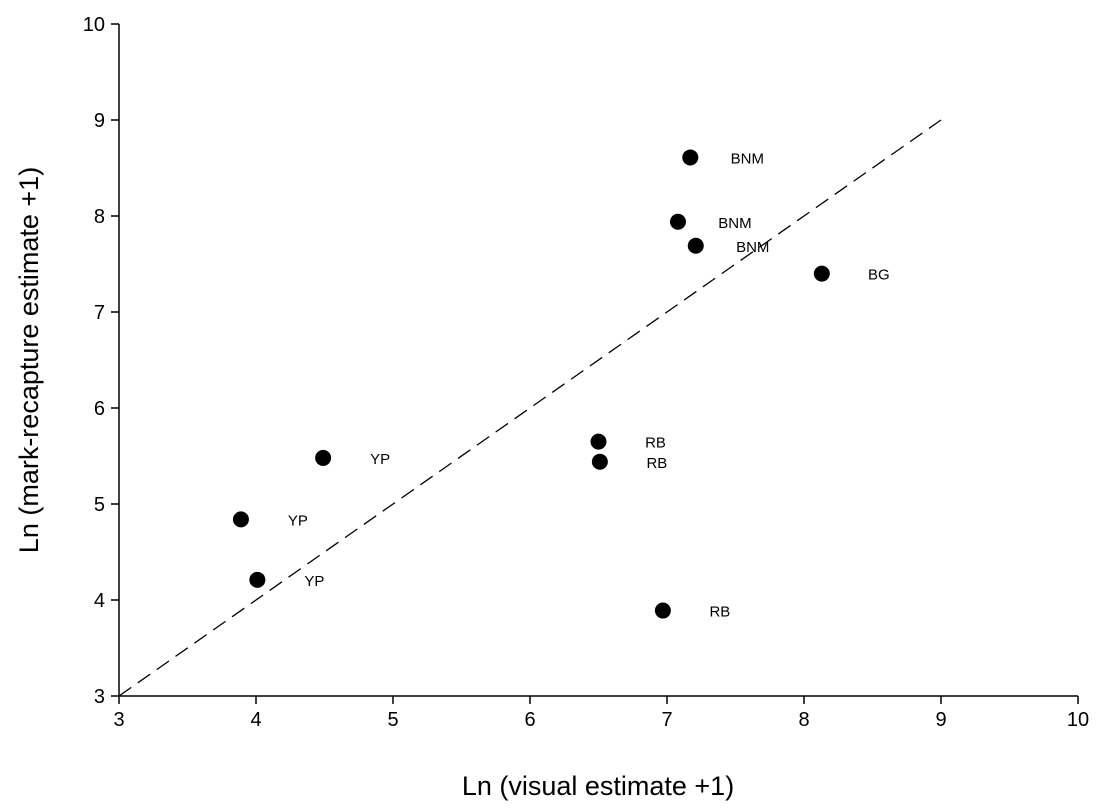  Describe the element at coordinates (1078, 720) in the screenshot. I see `x-tick-label: 10` at that location.